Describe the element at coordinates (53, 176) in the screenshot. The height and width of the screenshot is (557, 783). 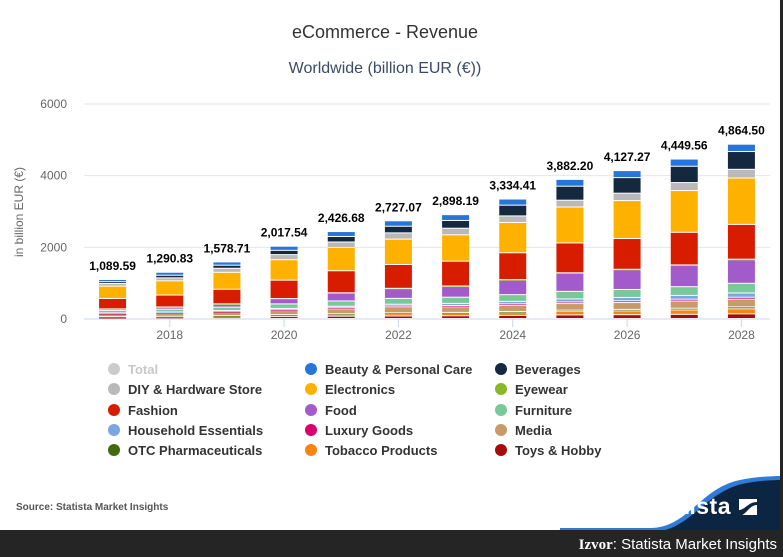
I see `y-tick-label: 4000` at that location.